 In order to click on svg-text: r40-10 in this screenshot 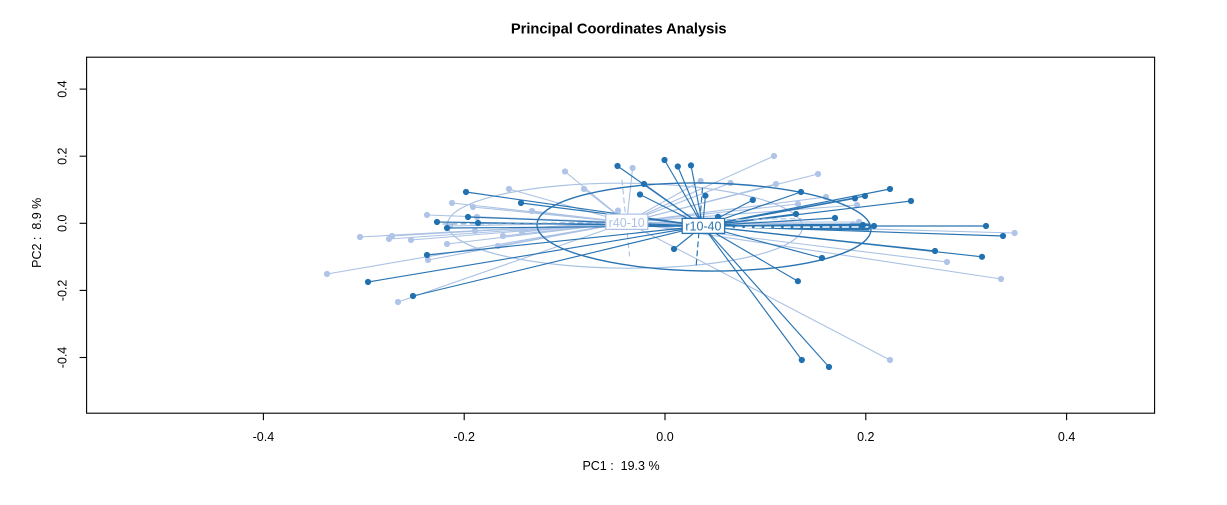, I will do `click(627, 223)`.